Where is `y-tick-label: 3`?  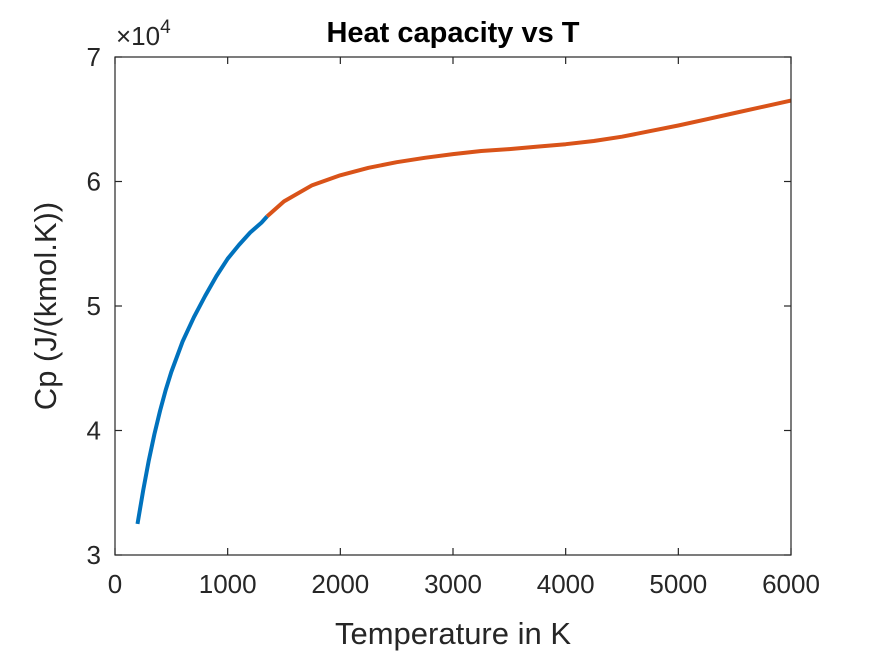 y-tick-label: 3 is located at coordinates (94, 555).